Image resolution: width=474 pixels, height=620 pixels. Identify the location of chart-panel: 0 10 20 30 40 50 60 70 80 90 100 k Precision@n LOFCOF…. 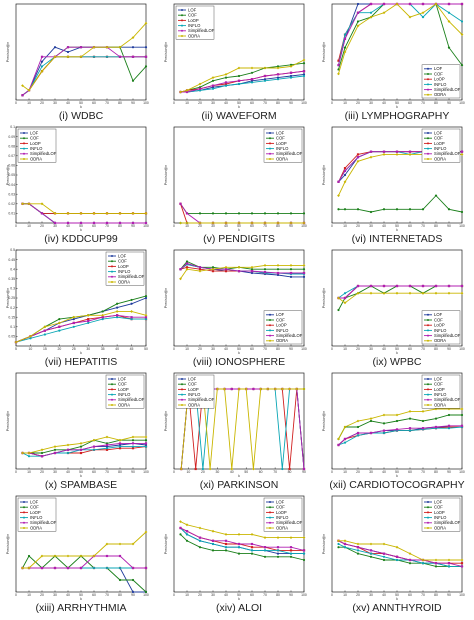
(393, 308).